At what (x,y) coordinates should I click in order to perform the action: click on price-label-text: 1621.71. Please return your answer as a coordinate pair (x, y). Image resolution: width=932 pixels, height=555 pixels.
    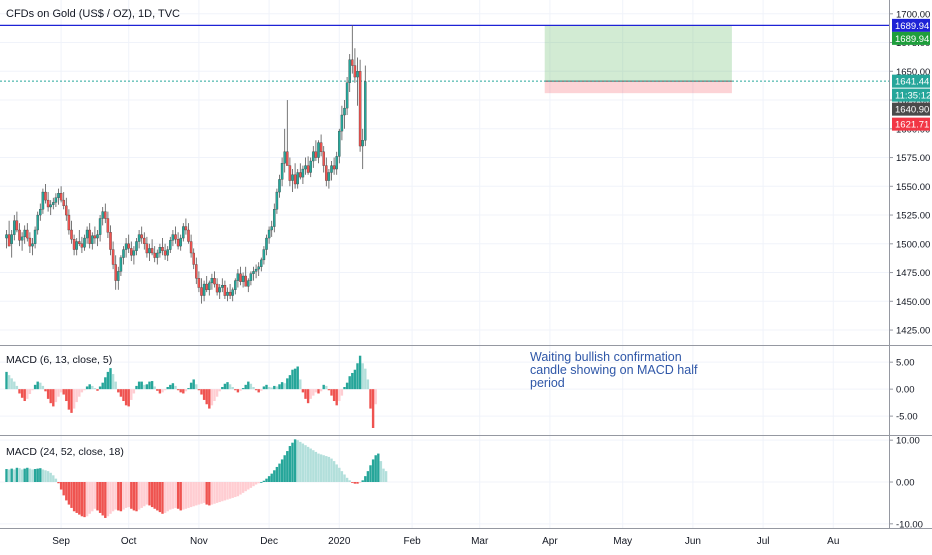
    Looking at the image, I should click on (912, 125).